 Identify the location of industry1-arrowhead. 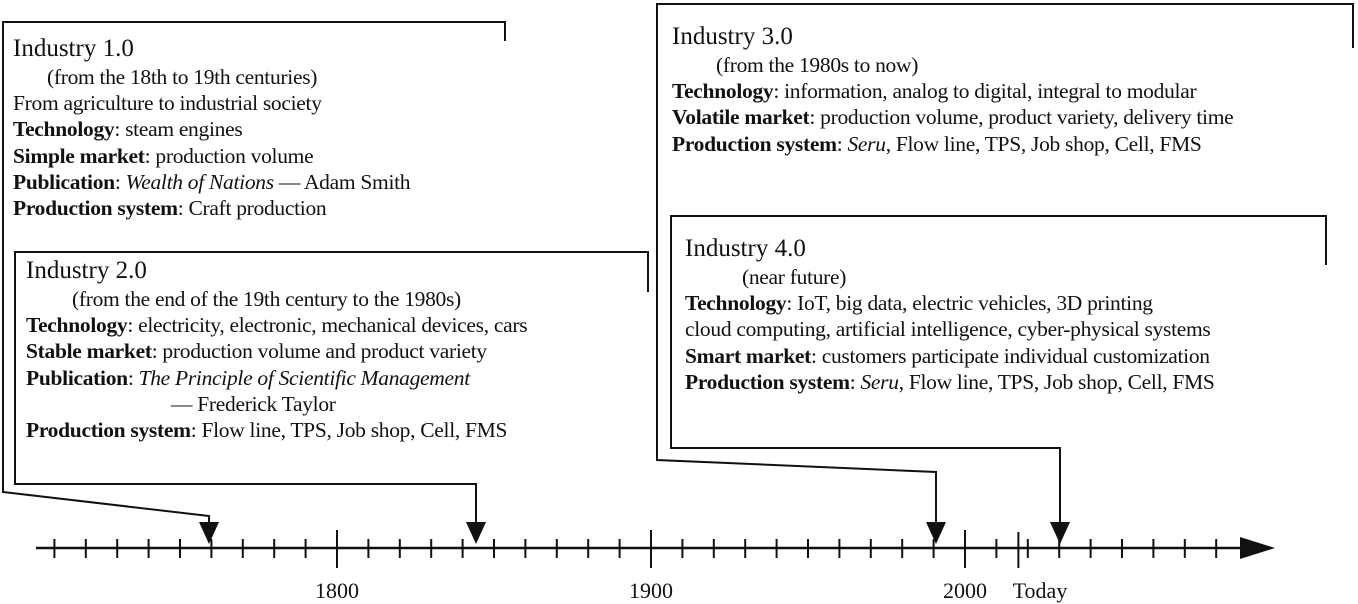
(209, 533).